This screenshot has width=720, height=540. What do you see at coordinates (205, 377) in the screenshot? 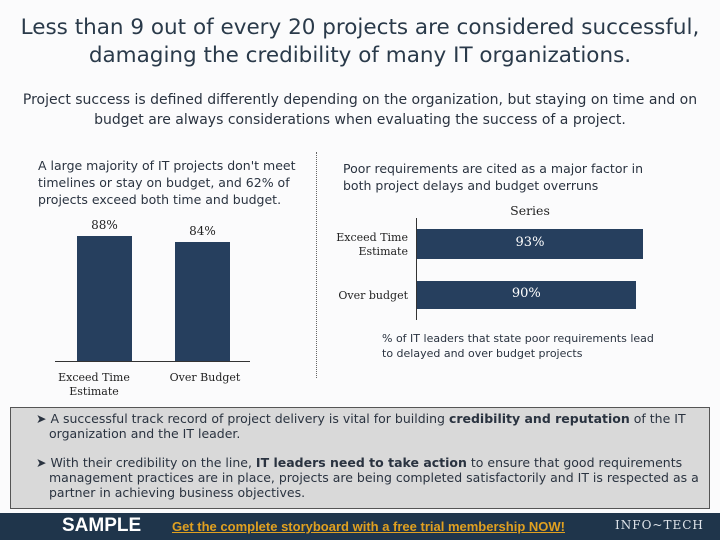
I see `category-label: Over Budget` at bounding box center [205, 377].